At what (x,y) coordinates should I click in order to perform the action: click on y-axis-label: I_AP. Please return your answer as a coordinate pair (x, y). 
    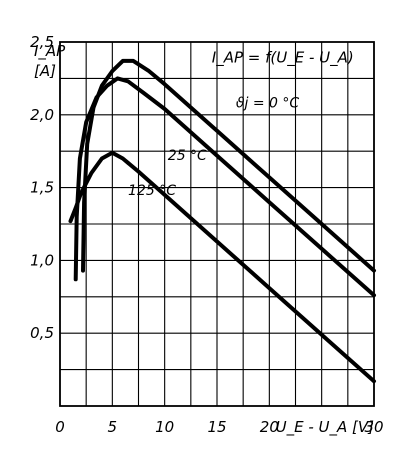
    Looking at the image, I should click on (50, 51).